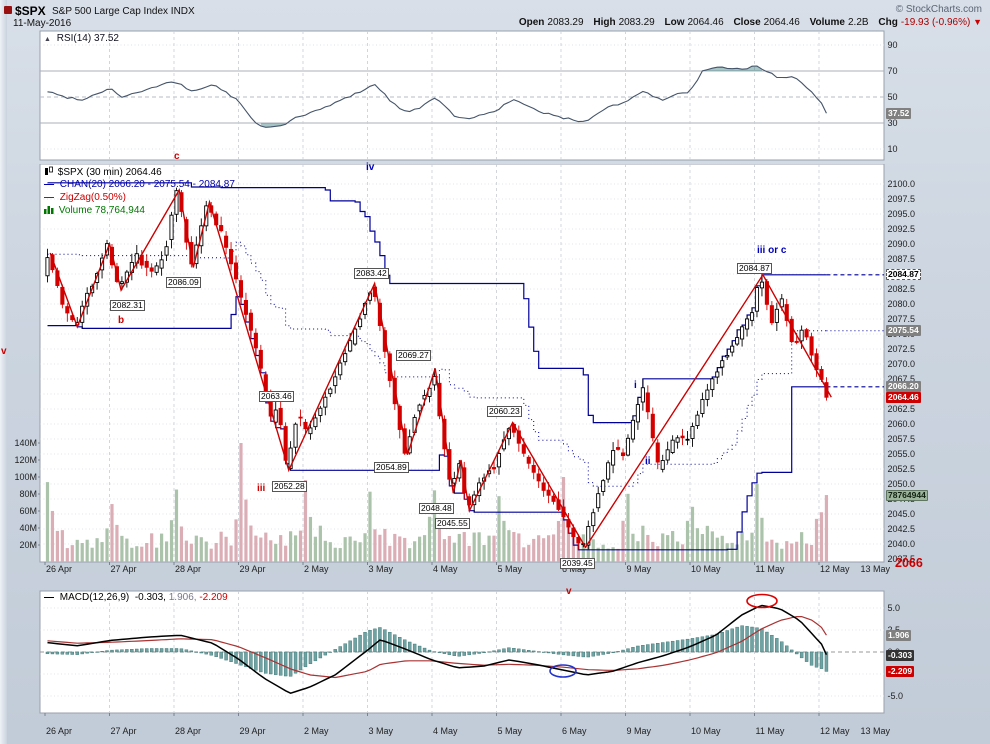 The image size is (990, 744). Describe the element at coordinates (531, 22) in the screenshot. I see `open-label: Open` at that location.